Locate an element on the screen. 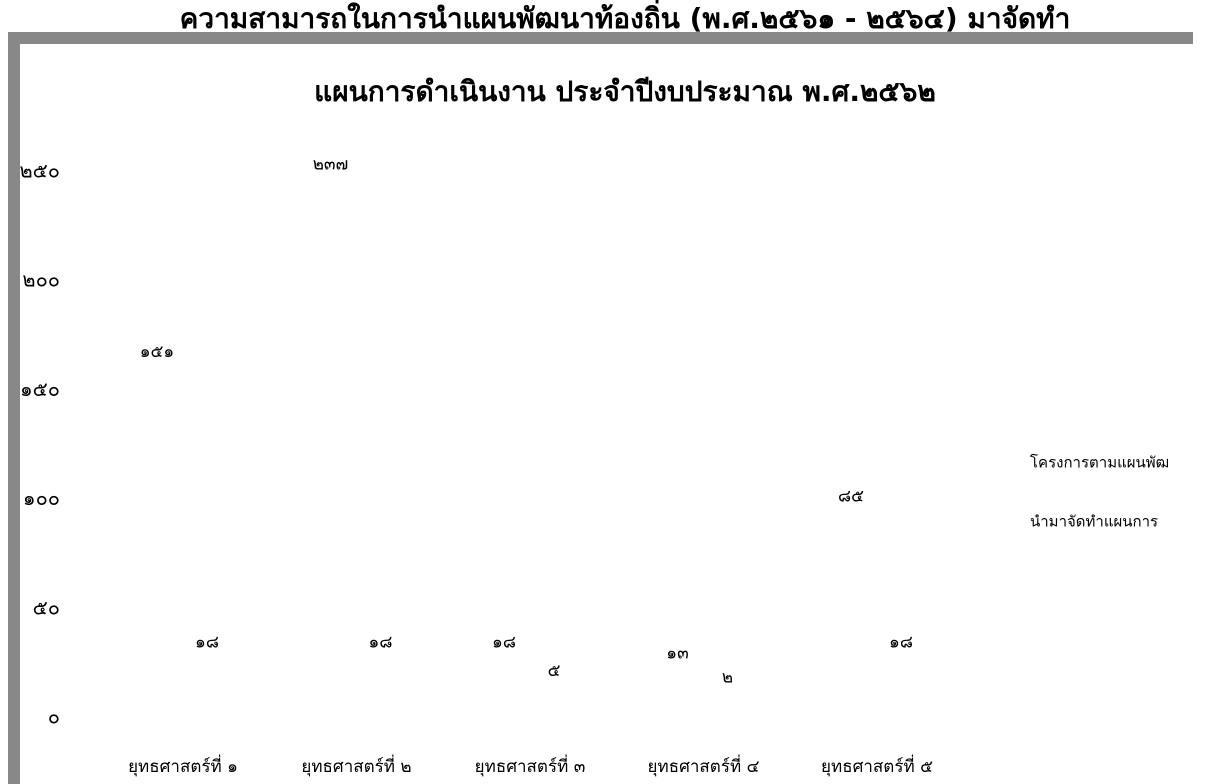 This screenshot has width=1206, height=784. x-tick-label: ยุทธศาสตร์ที่ ๔ is located at coordinates (704, 765).